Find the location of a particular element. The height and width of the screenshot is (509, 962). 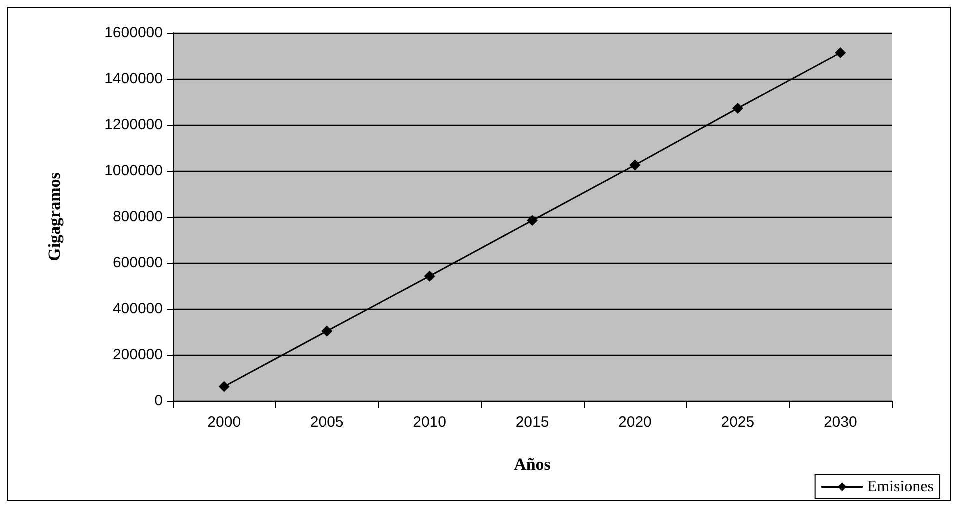

x-tick-label: 2030 is located at coordinates (841, 422).